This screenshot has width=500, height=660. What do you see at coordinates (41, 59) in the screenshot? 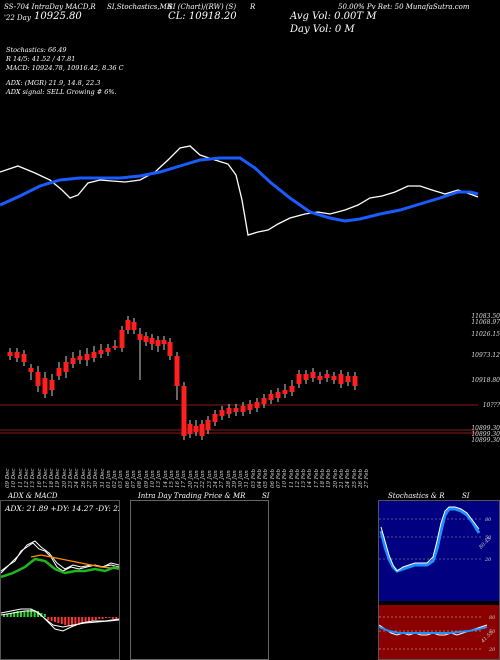
I see `stat-line: R 14/5: 41.52 / 47.81` at bounding box center [41, 59].